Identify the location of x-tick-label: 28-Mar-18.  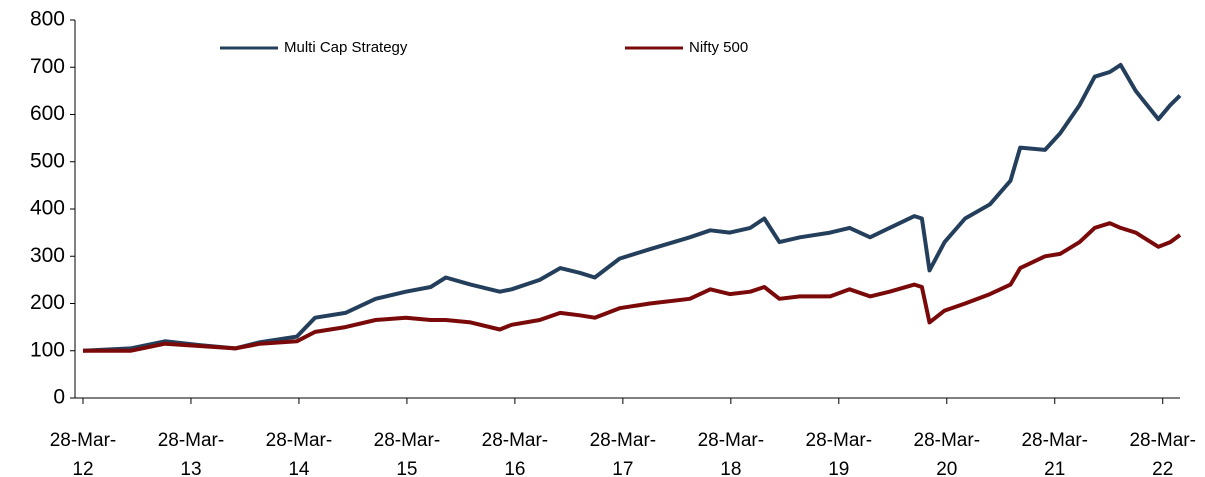
(731, 453).